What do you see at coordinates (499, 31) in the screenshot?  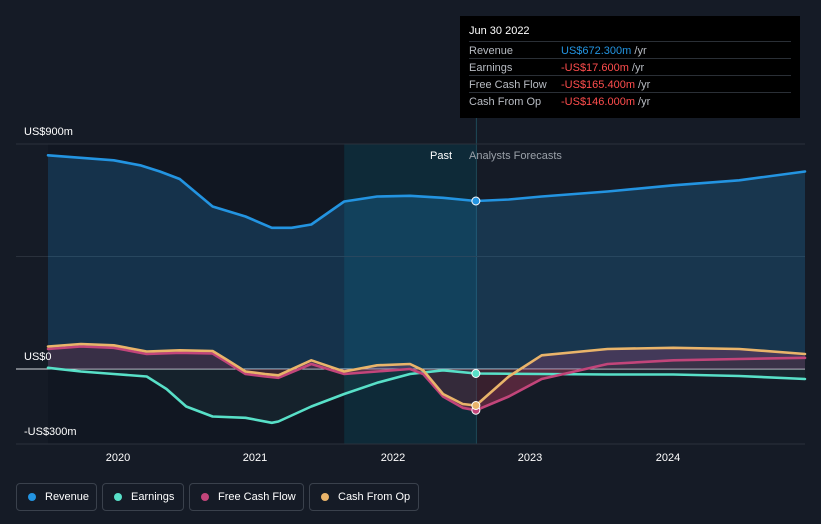 I see `tooltip-date: Jun 30 2022` at bounding box center [499, 31].